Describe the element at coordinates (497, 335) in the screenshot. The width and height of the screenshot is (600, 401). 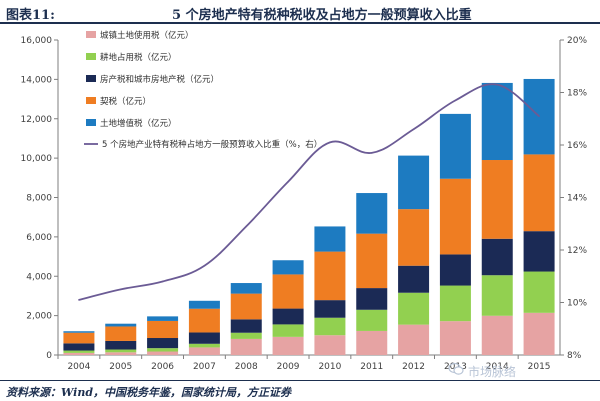
I see `bar-cz-2014` at that location.